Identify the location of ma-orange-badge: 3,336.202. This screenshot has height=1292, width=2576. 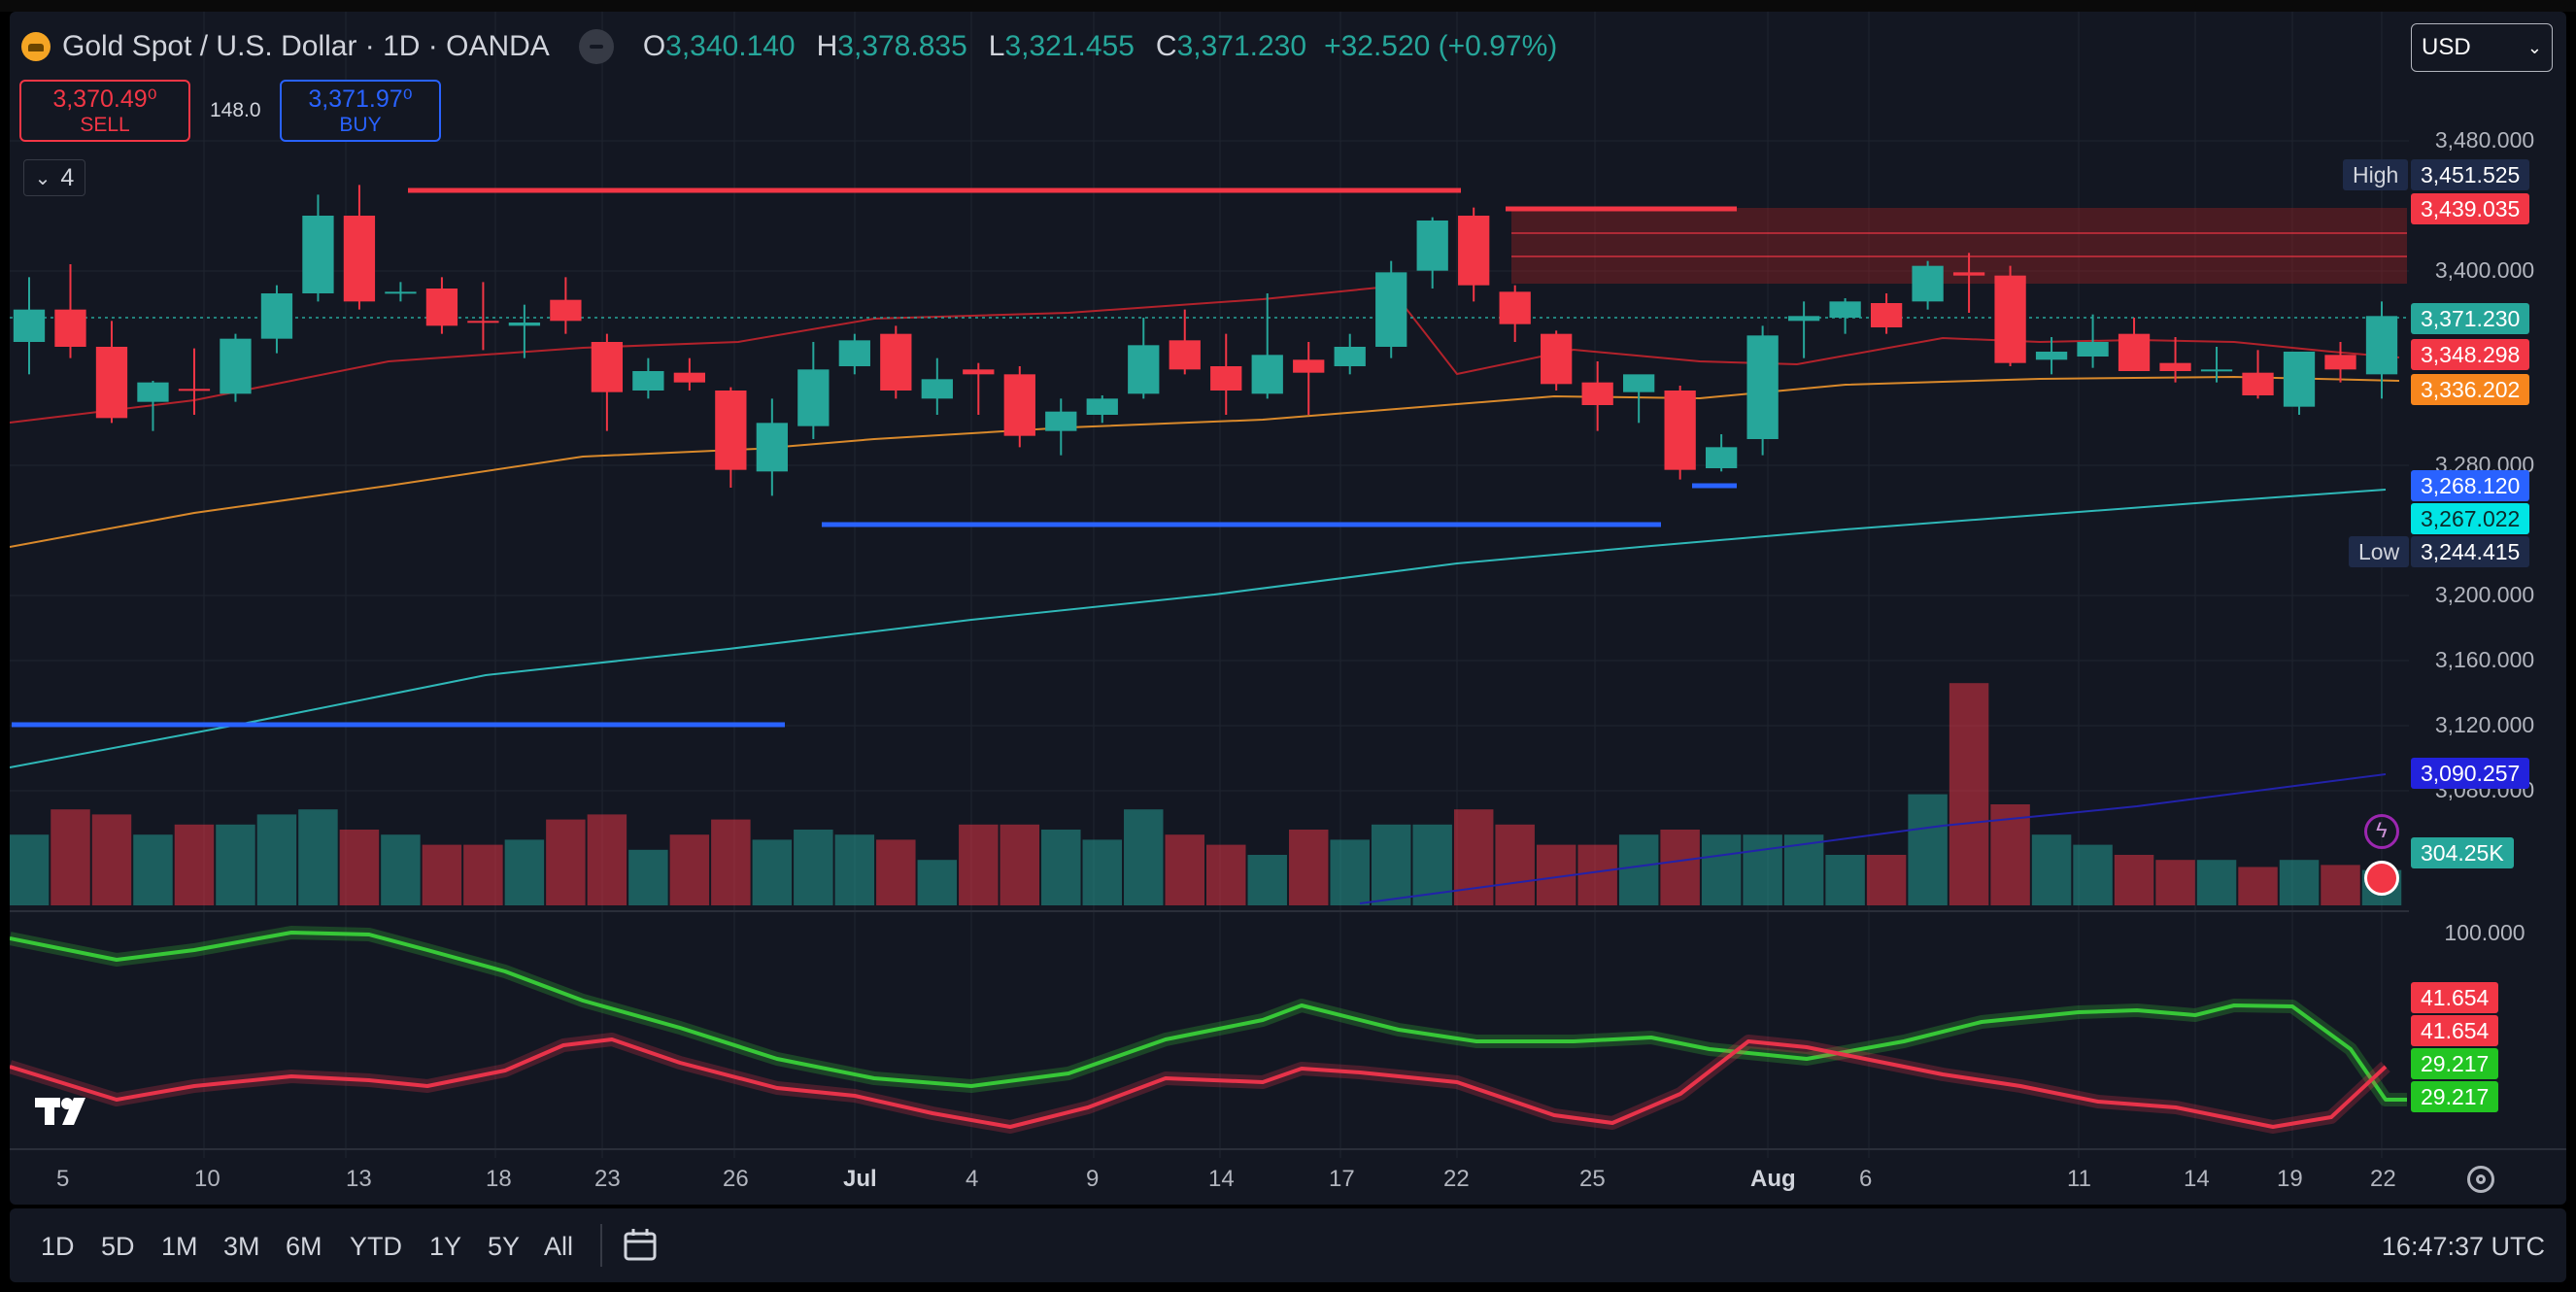
(2470, 389).